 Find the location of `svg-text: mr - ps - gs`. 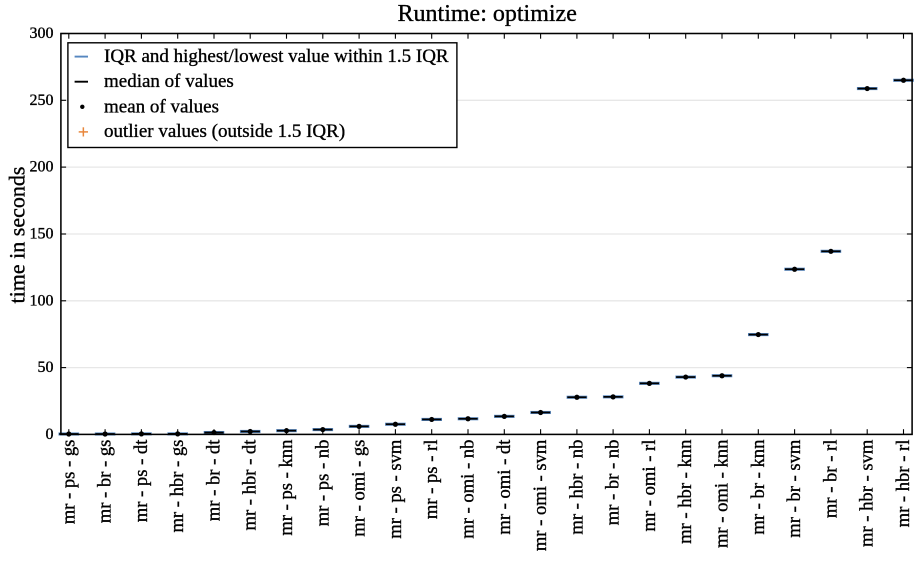

svg-text: mr - ps - gs is located at coordinates (68, 482).